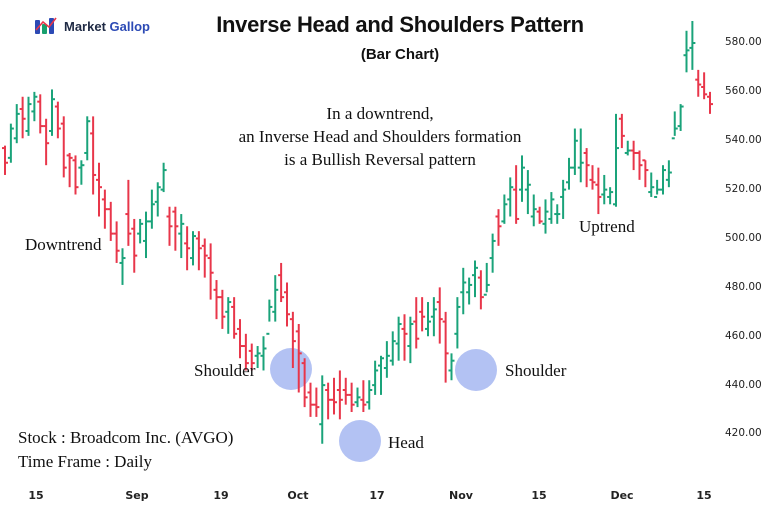  Describe the element at coordinates (743, 238) in the screenshot. I see `y-tick: 500.00` at that location.